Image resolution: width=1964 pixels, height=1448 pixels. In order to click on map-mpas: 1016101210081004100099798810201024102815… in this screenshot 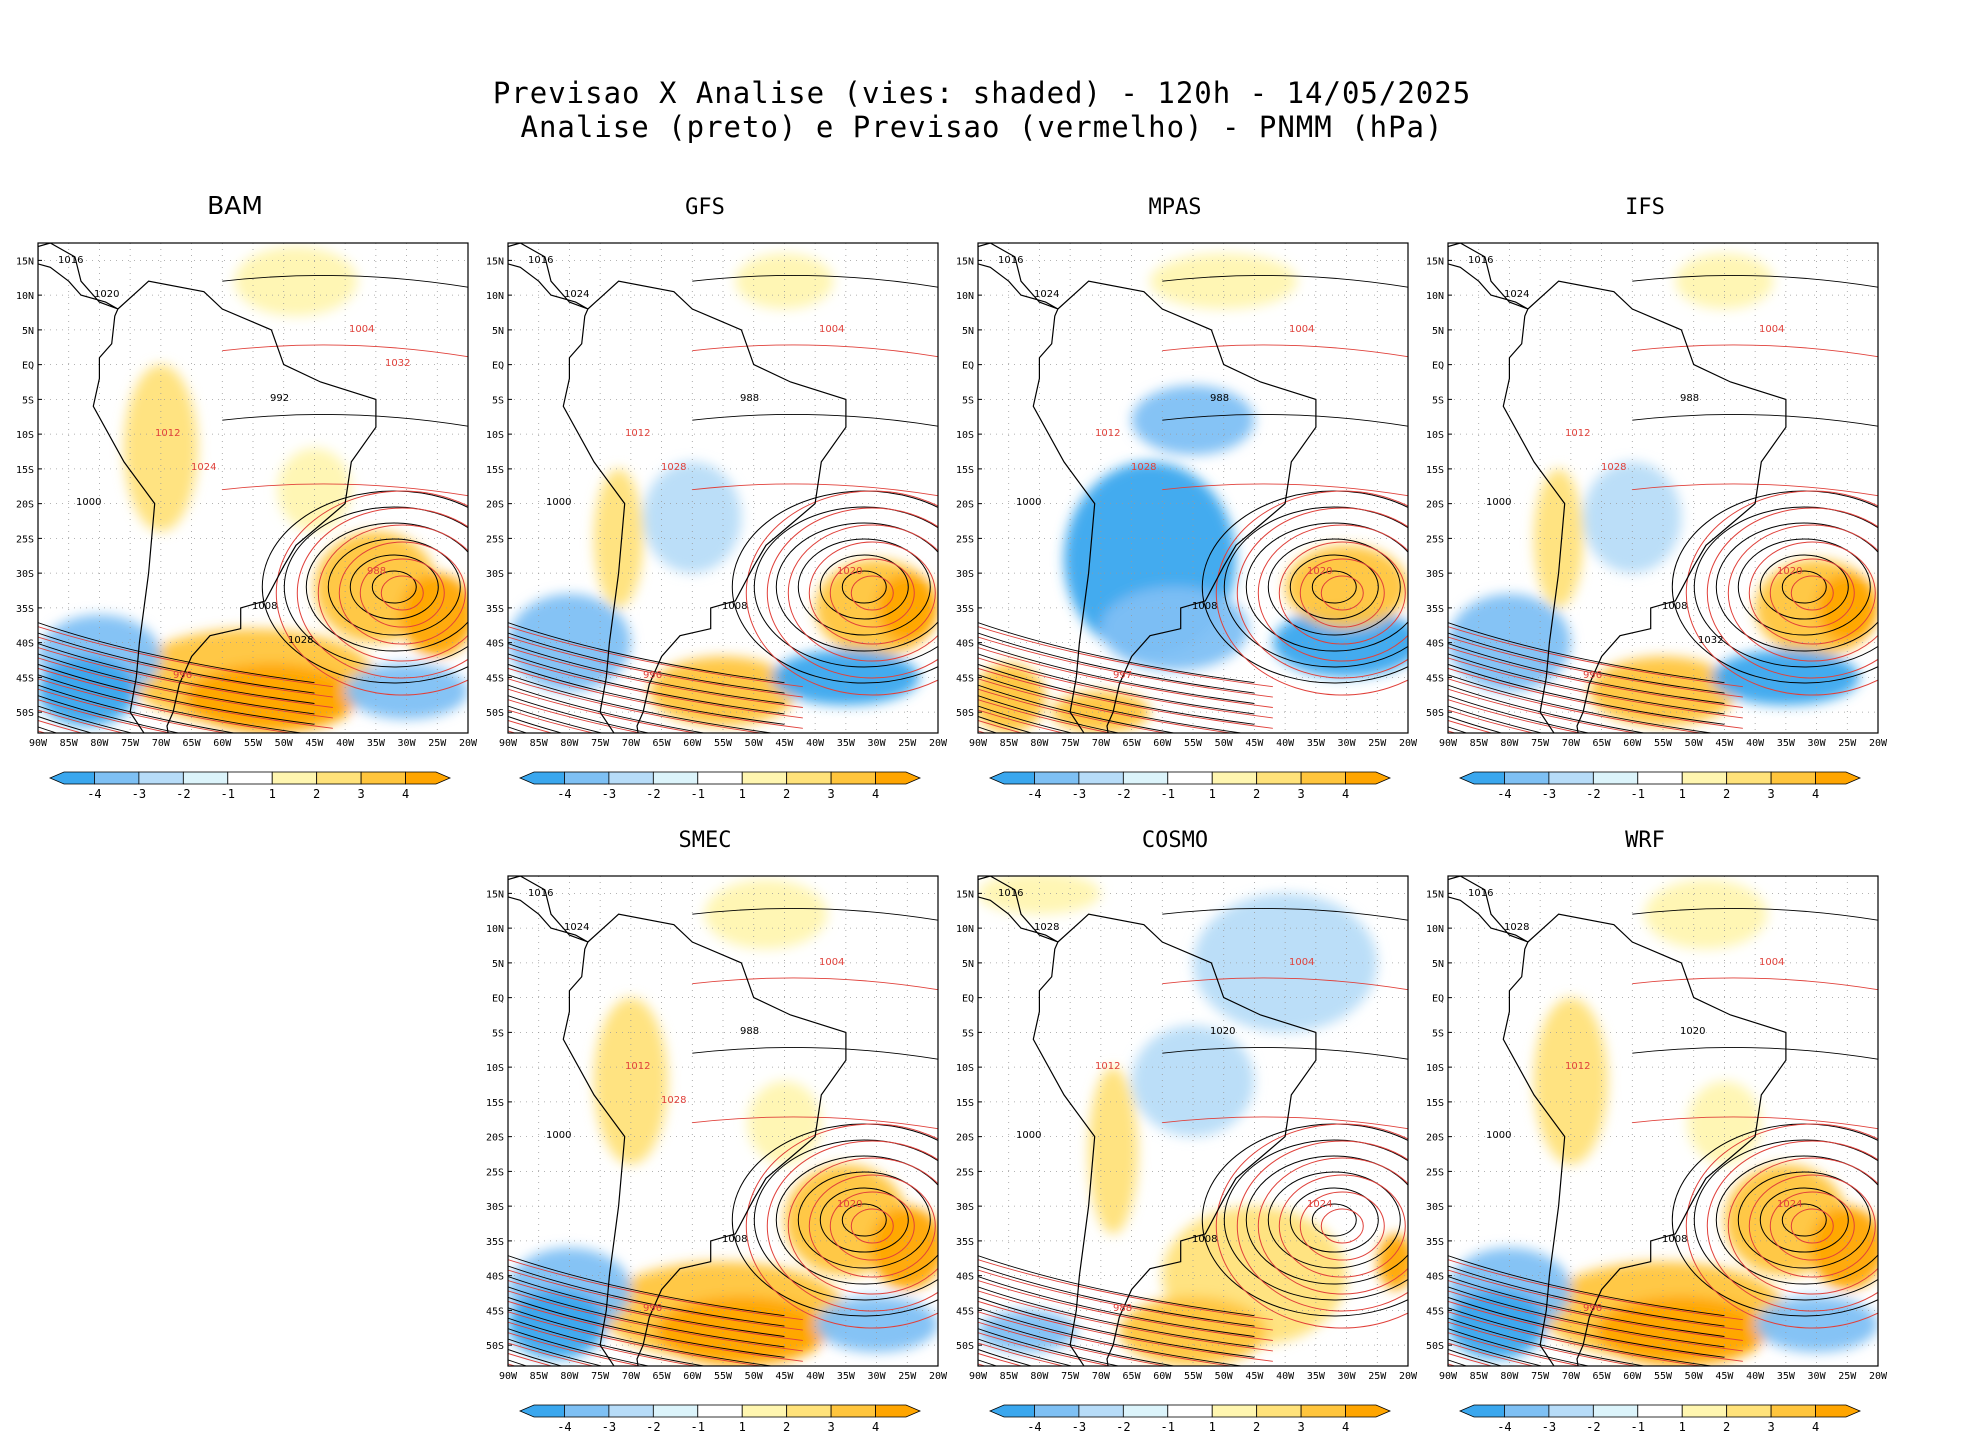, I will do `click(1187, 521)`.